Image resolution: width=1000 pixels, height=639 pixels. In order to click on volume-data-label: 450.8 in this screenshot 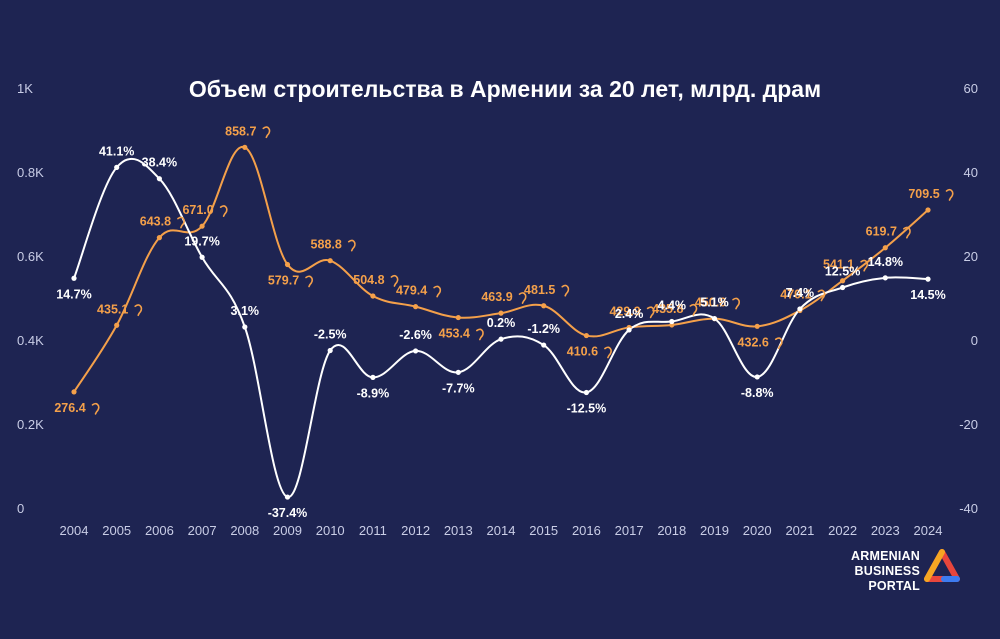, I will do `click(710, 303)`.